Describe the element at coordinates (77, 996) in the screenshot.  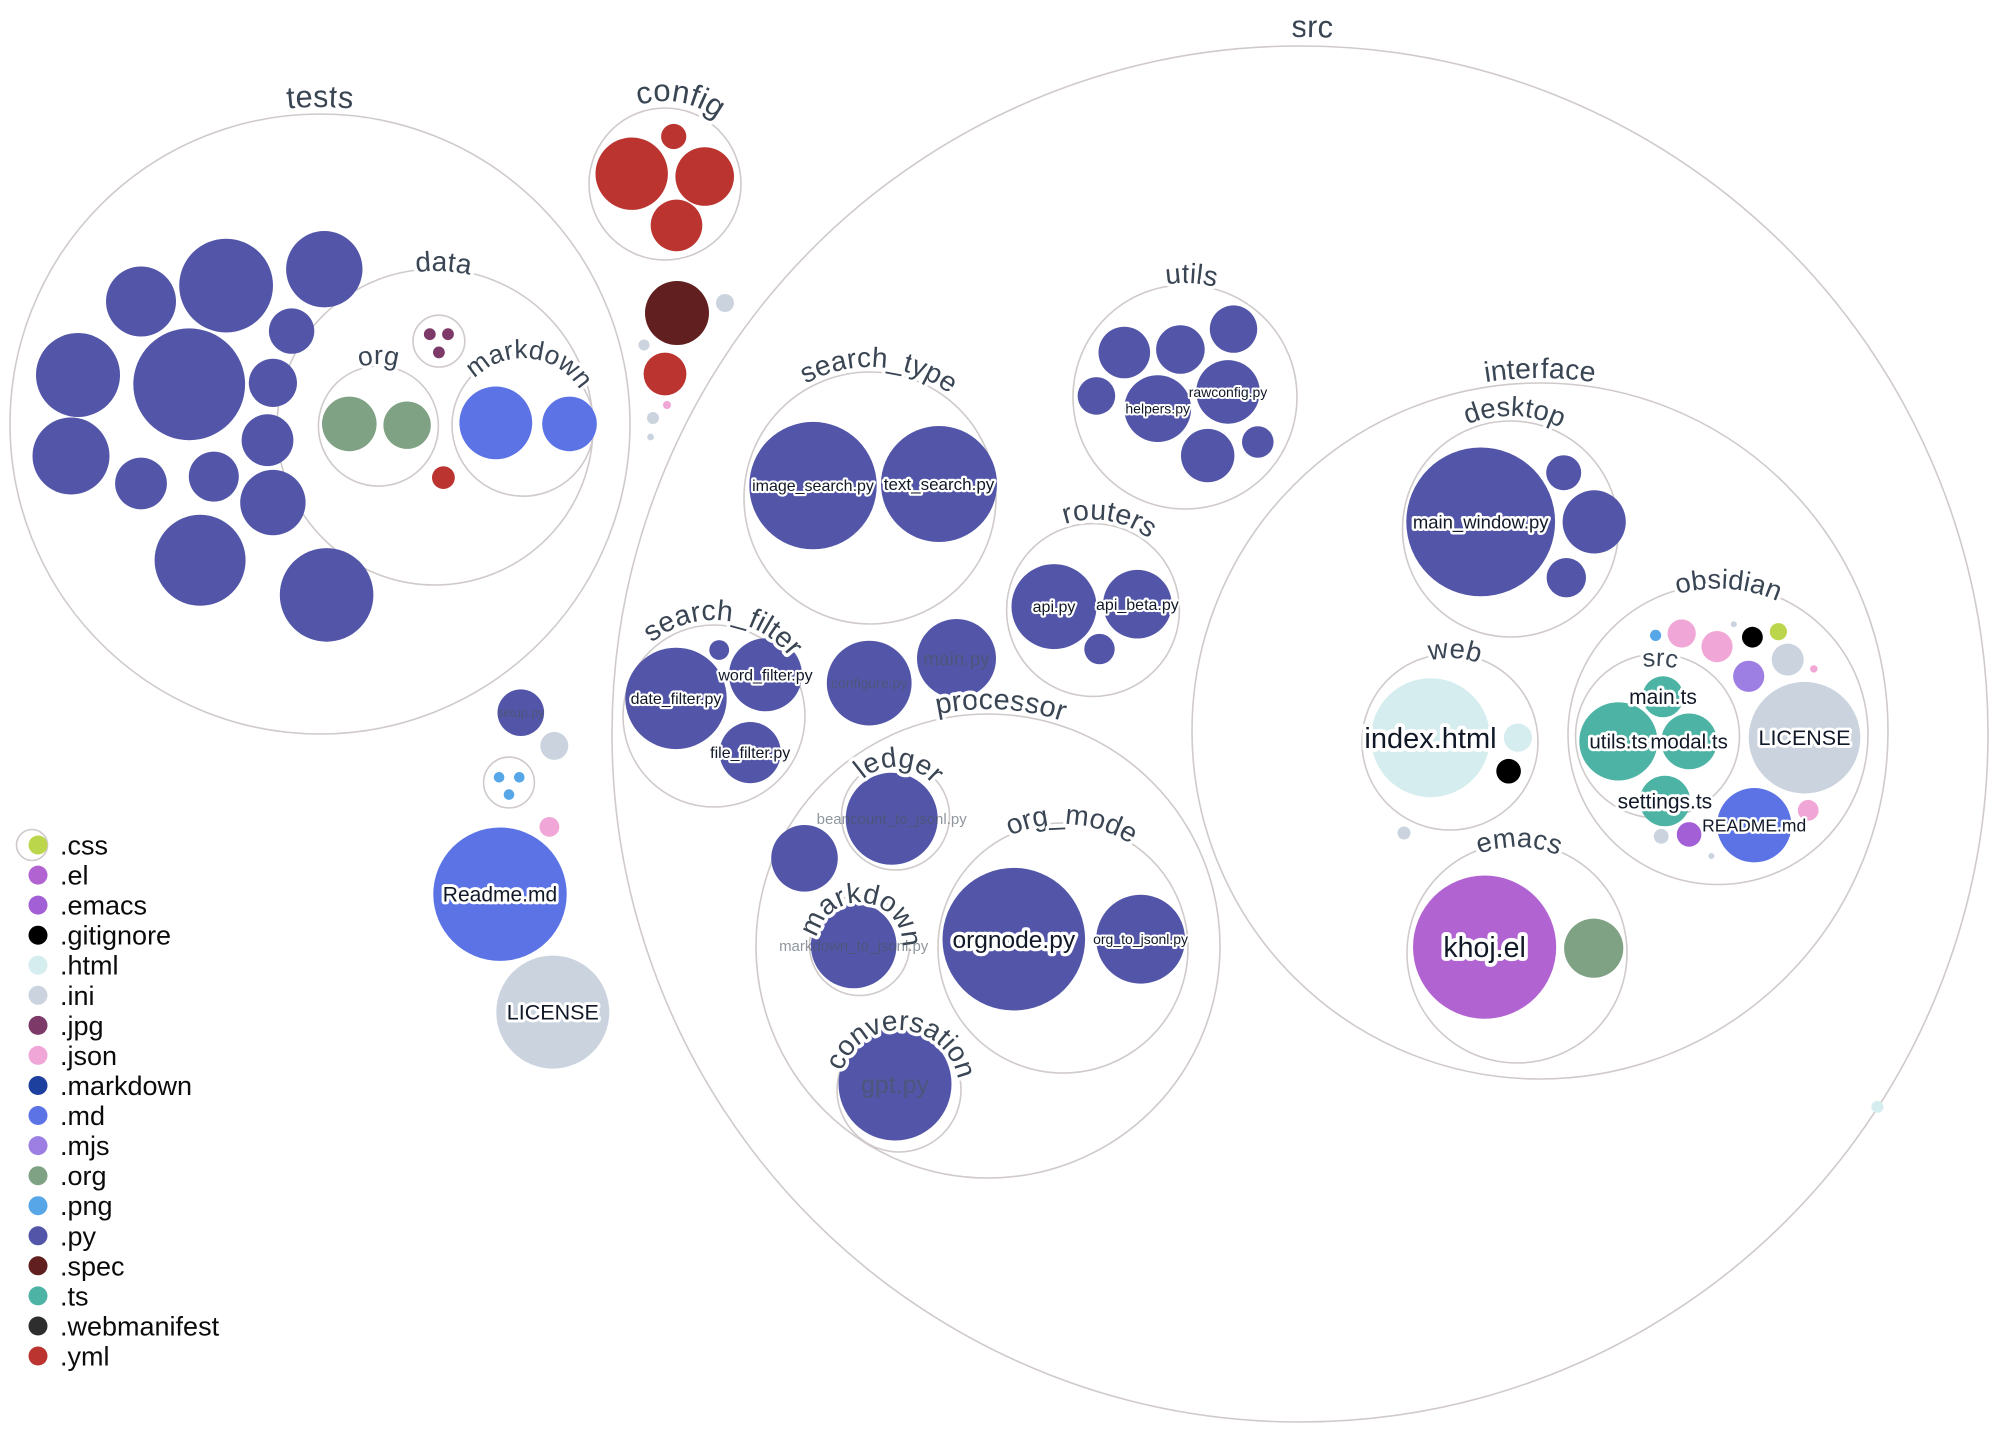
I see `svg-text: .ini` at that location.